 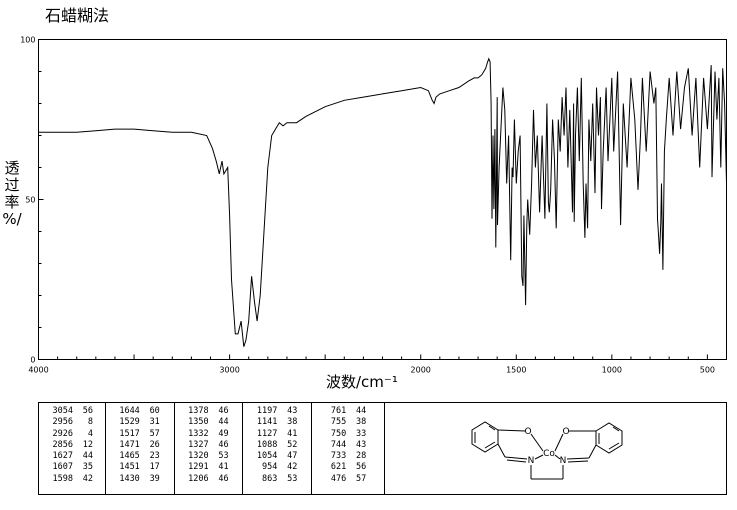 What do you see at coordinates (565, 432) in the screenshot?
I see `oxygen-right-label: O` at bounding box center [565, 432].